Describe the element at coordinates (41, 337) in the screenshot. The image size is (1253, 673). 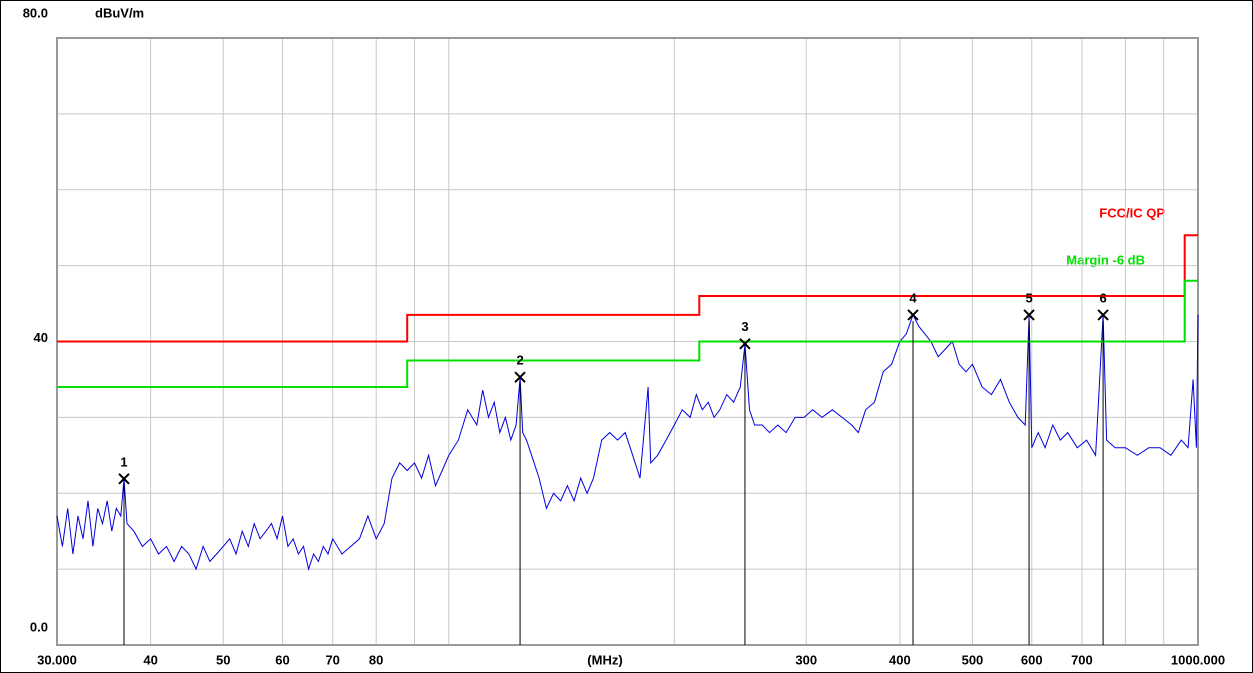
I see `y-tick-label: 40` at that location.